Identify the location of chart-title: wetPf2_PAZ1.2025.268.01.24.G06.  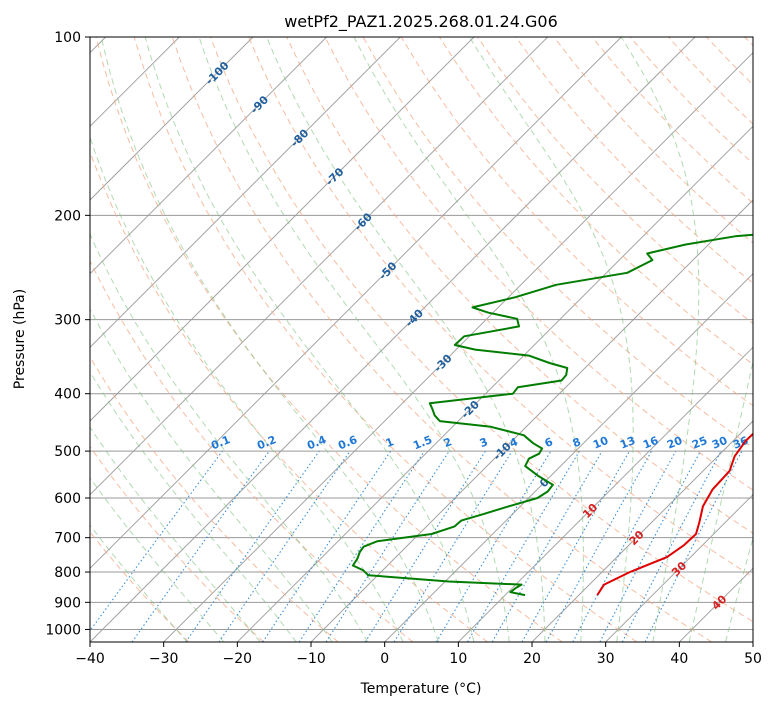
(421, 22).